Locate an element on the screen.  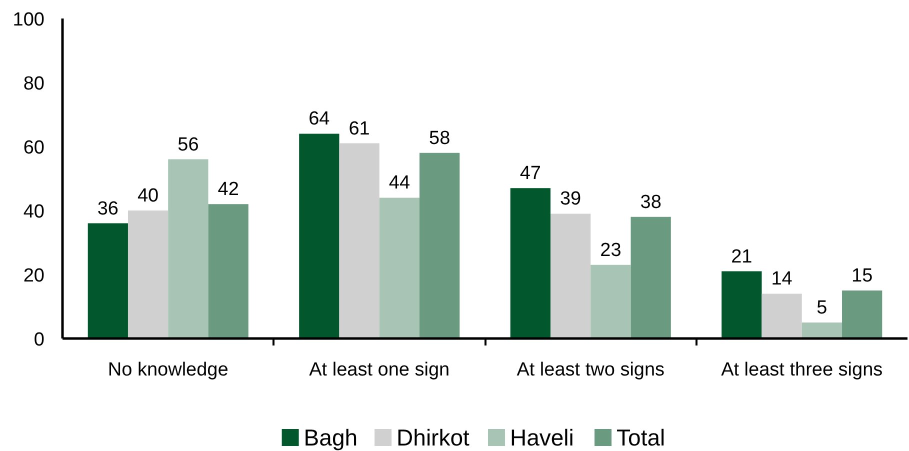
legend-label: Total is located at coordinates (641, 437).